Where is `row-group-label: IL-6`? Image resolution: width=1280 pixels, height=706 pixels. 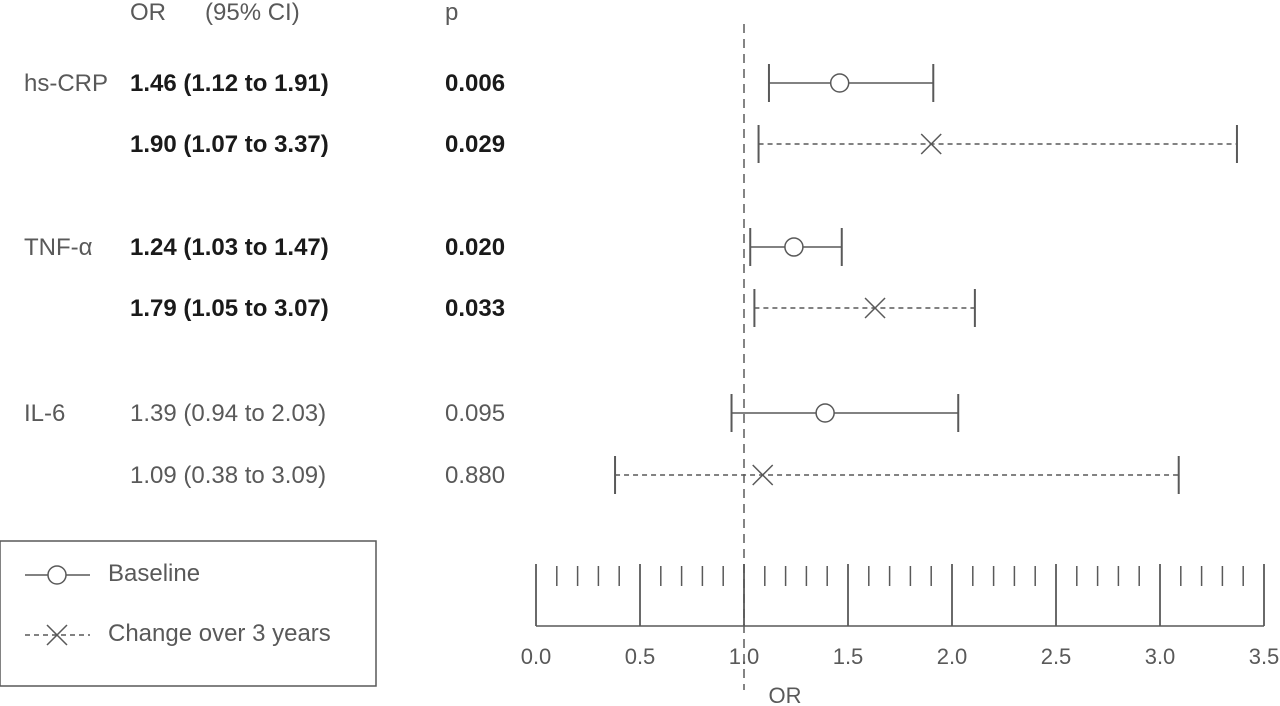
row-group-label: IL-6 is located at coordinates (44, 413).